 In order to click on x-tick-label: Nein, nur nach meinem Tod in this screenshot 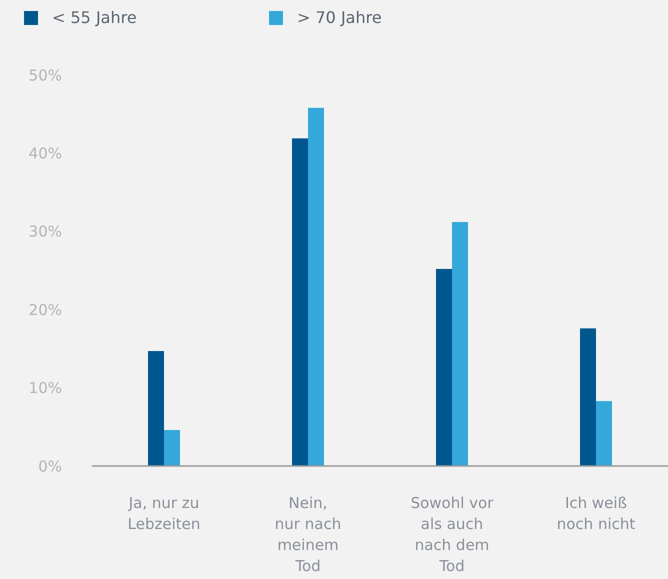, I will do `click(308, 534)`.